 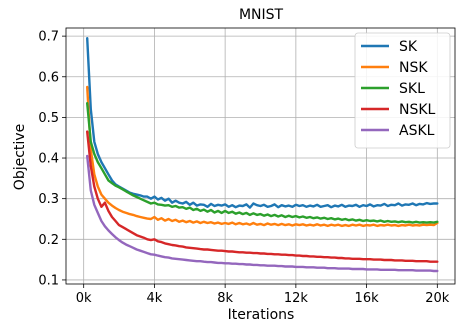 I want to click on x-tick-label: 0k, so click(x=84, y=298).